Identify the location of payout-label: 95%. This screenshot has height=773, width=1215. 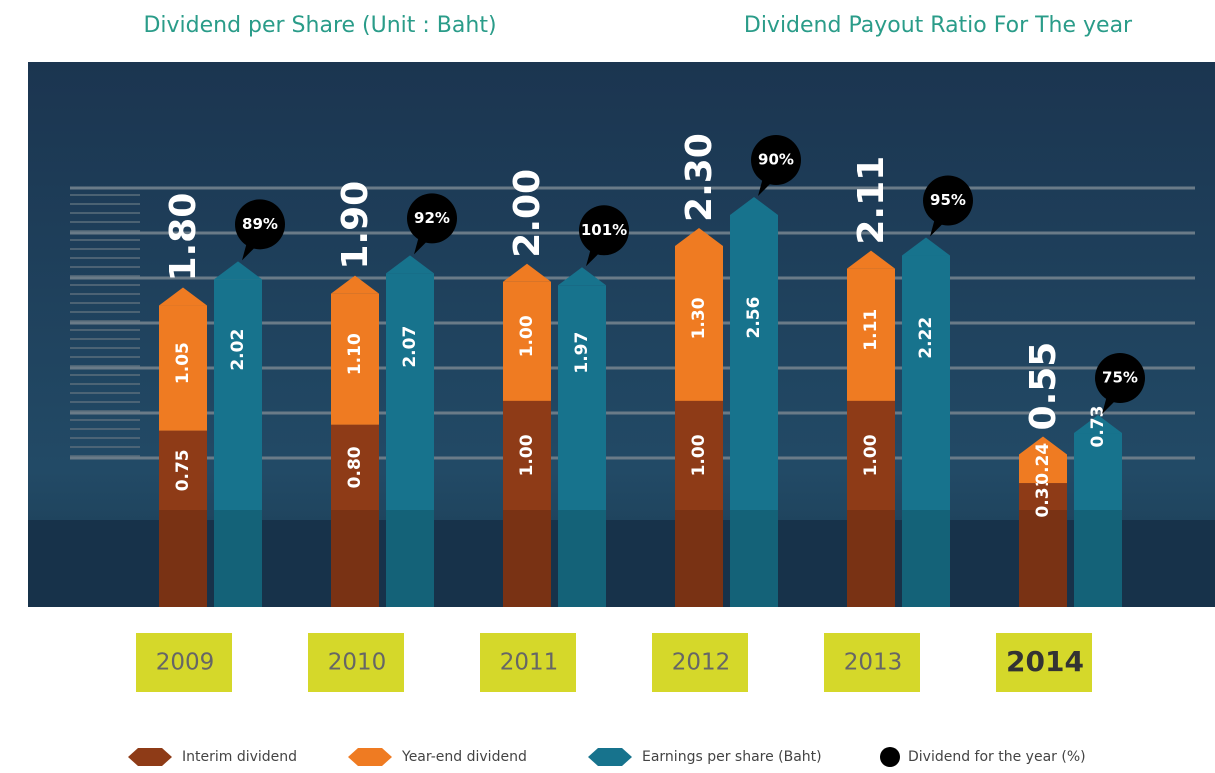
(948, 200).